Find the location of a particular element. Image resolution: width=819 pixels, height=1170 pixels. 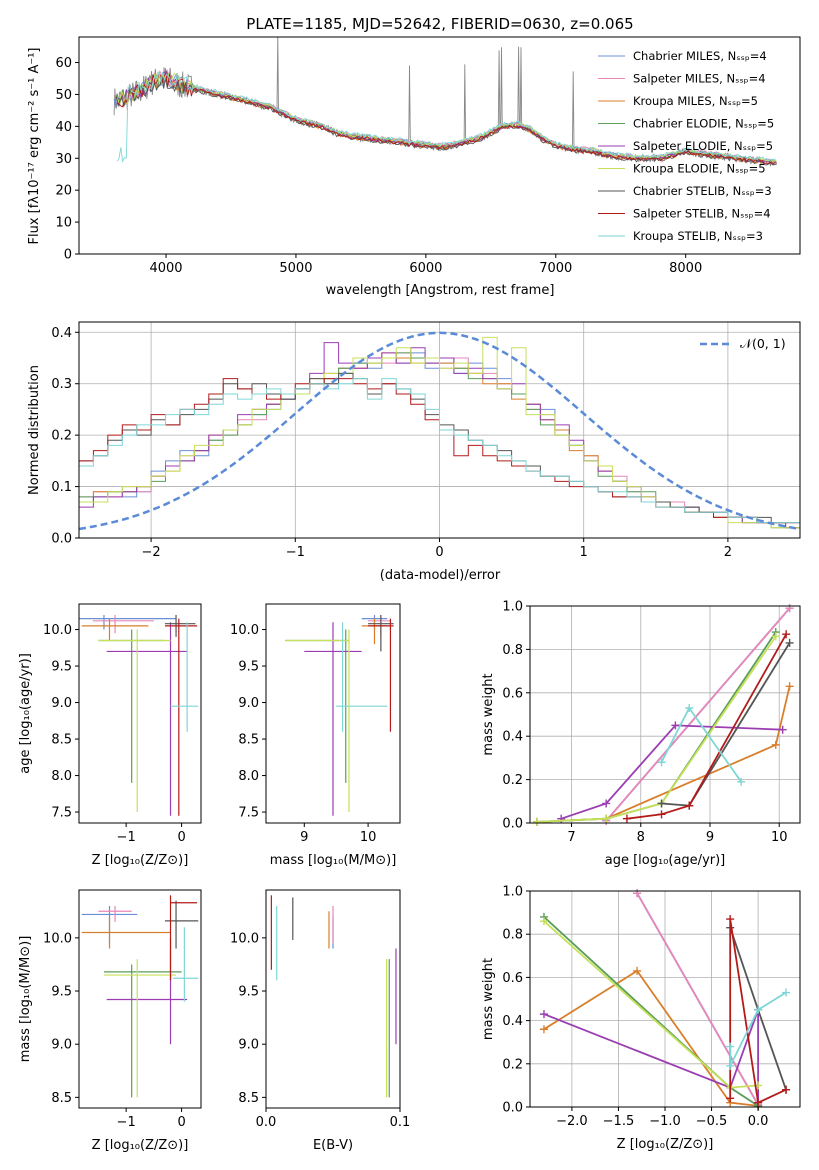

spectrum-xlabel: wavelength [Angstrom, rest frame] is located at coordinates (440, 290).